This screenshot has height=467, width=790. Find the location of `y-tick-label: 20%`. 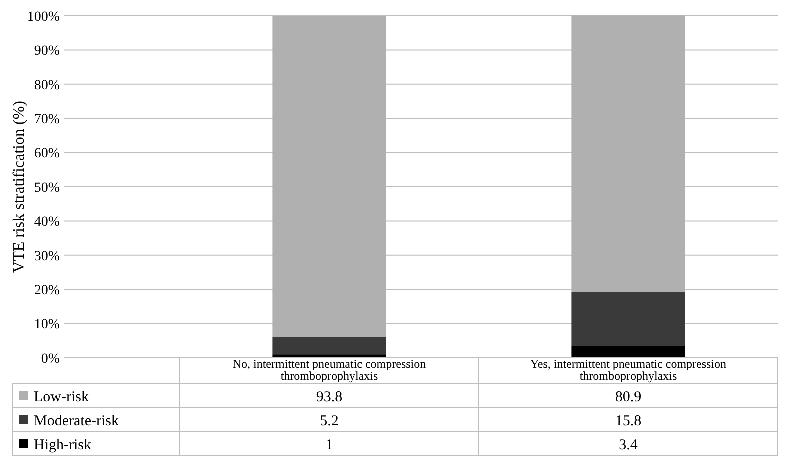

y-tick-label: 20% is located at coordinates (47, 291).